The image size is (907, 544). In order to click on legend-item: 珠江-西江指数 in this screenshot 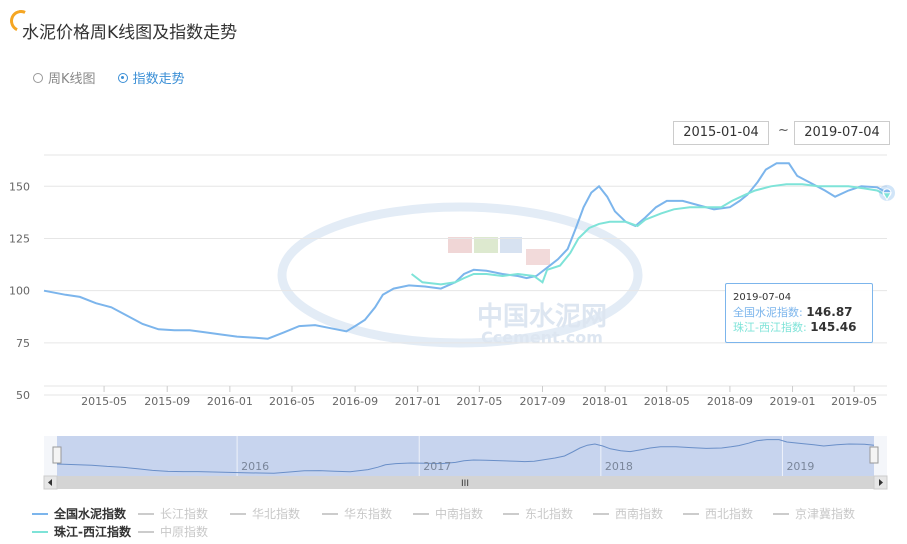, I will do `click(81, 531)`.